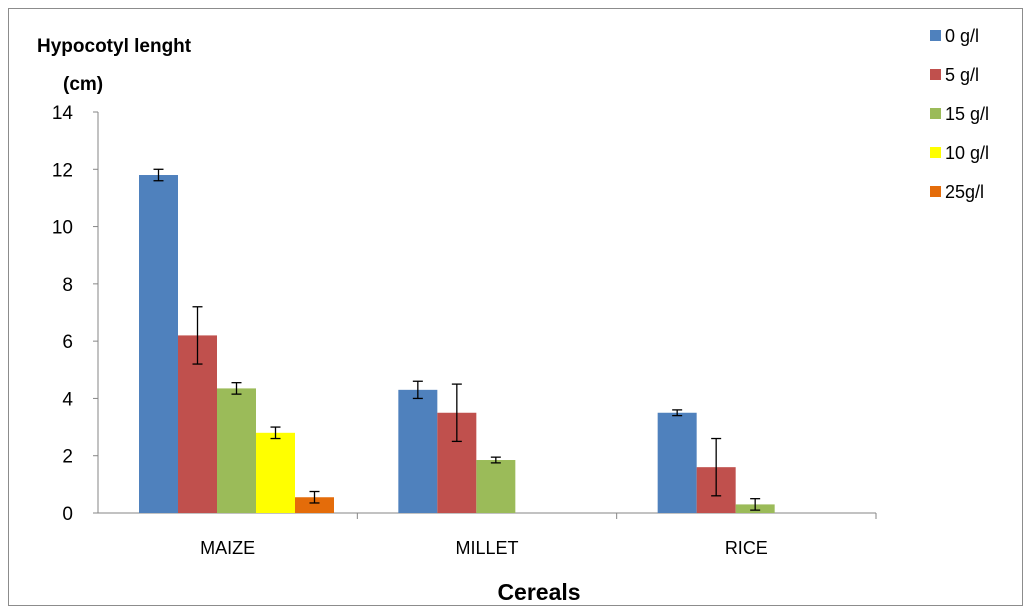  Describe the element at coordinates (964, 192) in the screenshot. I see `legend-label: 25g/l` at that location.